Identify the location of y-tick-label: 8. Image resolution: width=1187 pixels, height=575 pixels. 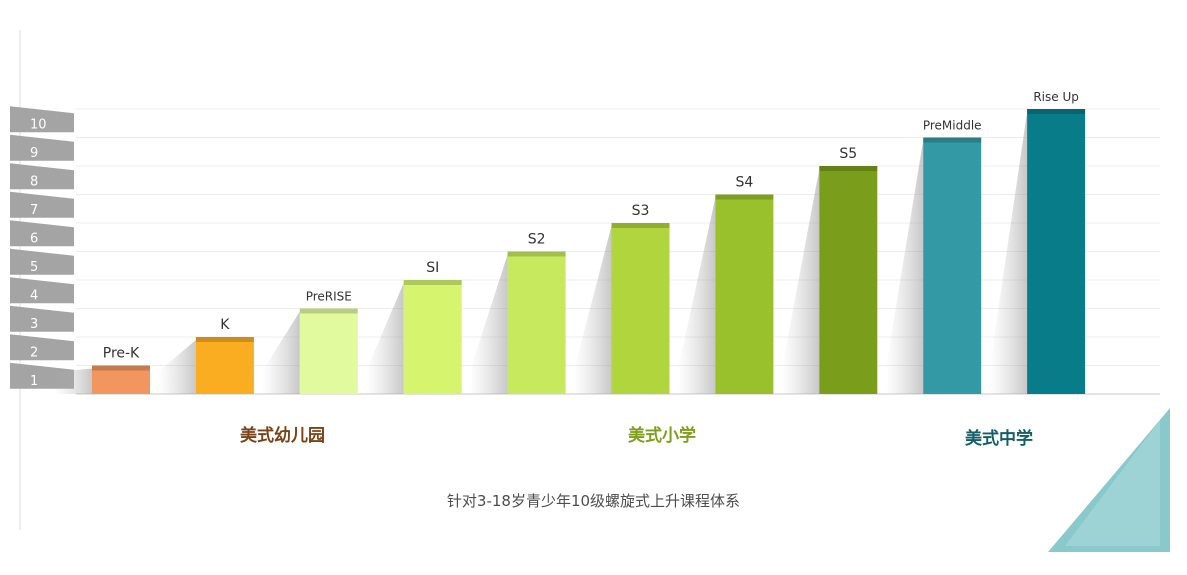
(34, 181).